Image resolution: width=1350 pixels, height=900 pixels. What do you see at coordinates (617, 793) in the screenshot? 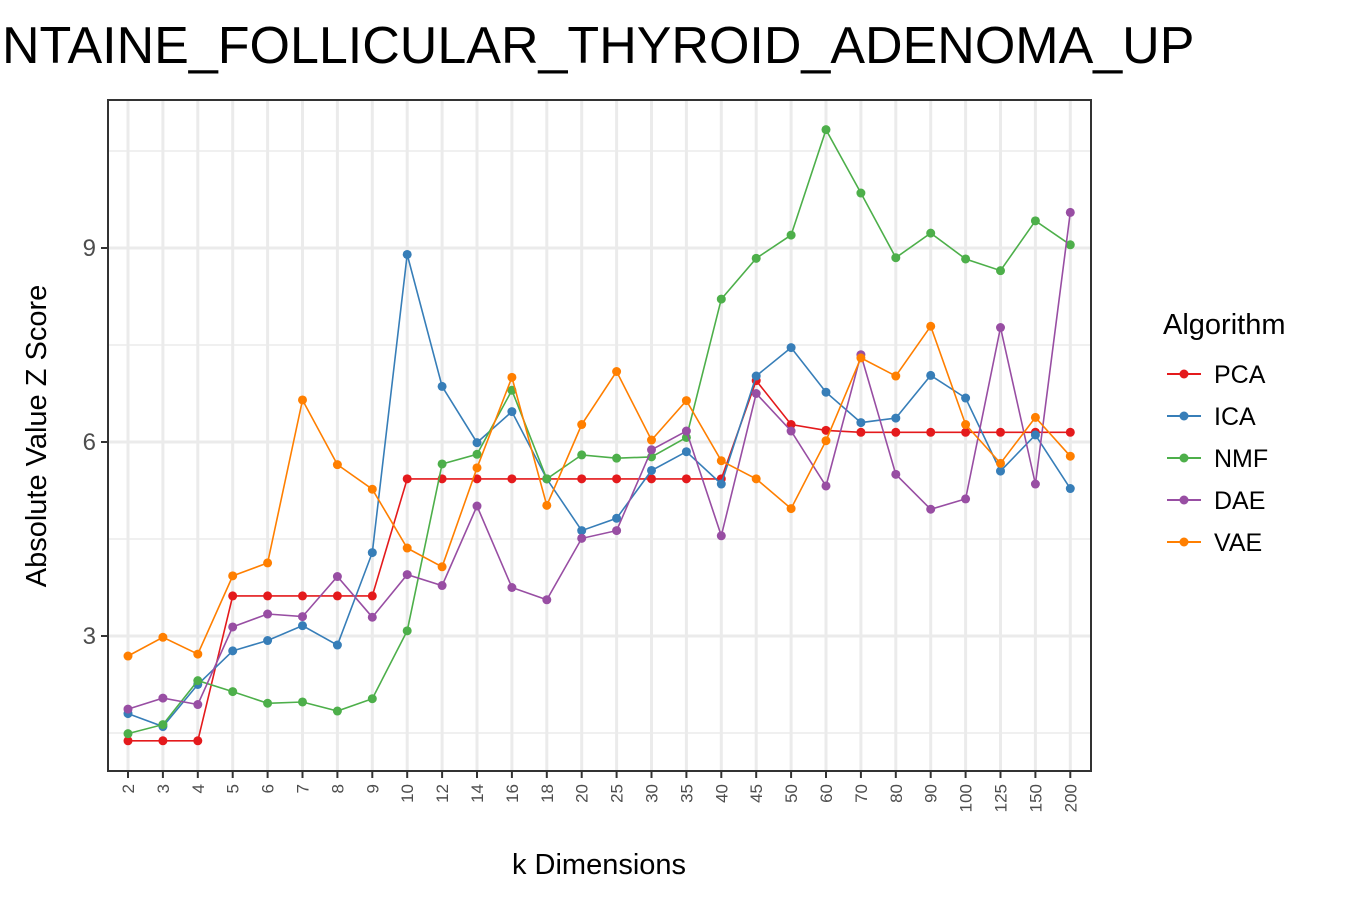
I see `x-tick-label: 25` at bounding box center [617, 793].